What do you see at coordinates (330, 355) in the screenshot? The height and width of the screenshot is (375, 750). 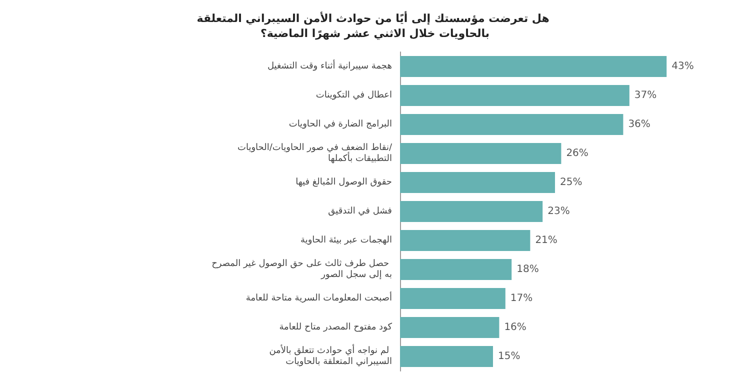 I see `y-tick-label: لم نواجه أي حوادث تتعلق بالأمن السيبراني المتعلقة بالحاويات` at bounding box center [330, 355].